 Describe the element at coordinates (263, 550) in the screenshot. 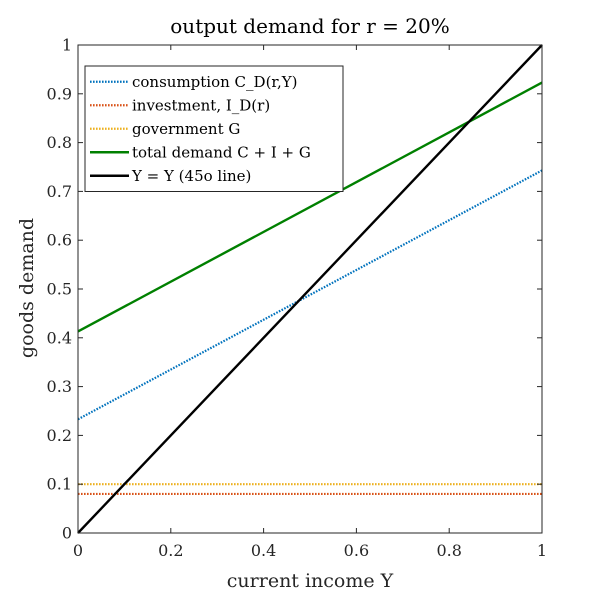

I see `x-tick-label: 0.4` at that location.